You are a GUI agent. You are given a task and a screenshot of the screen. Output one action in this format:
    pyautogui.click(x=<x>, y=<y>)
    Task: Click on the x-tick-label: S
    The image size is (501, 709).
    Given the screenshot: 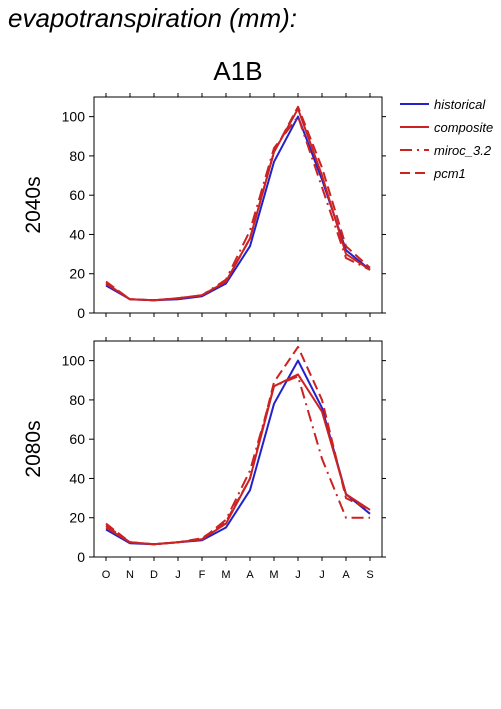 What is the action you would take?
    pyautogui.click(x=369, y=575)
    